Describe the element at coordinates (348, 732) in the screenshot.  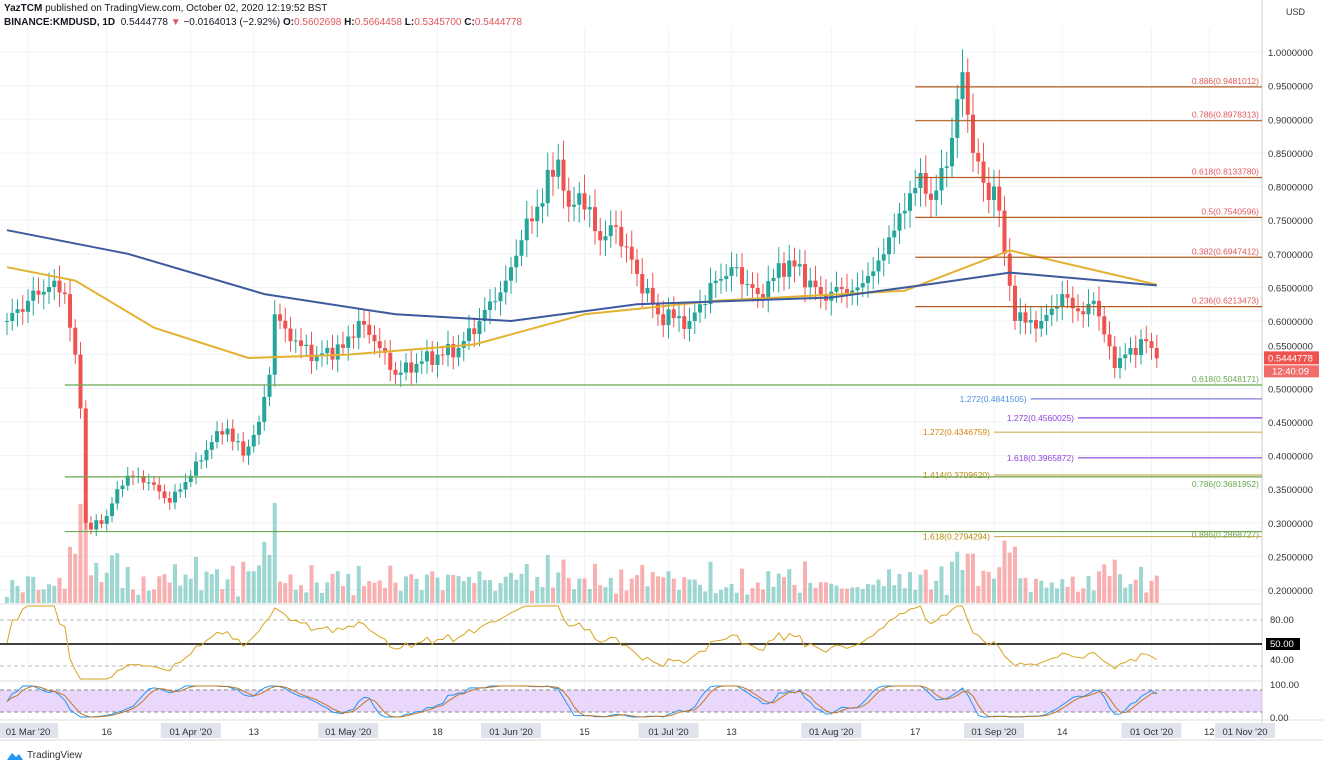
I see `x-tick-label: 01 May '20` at that location.